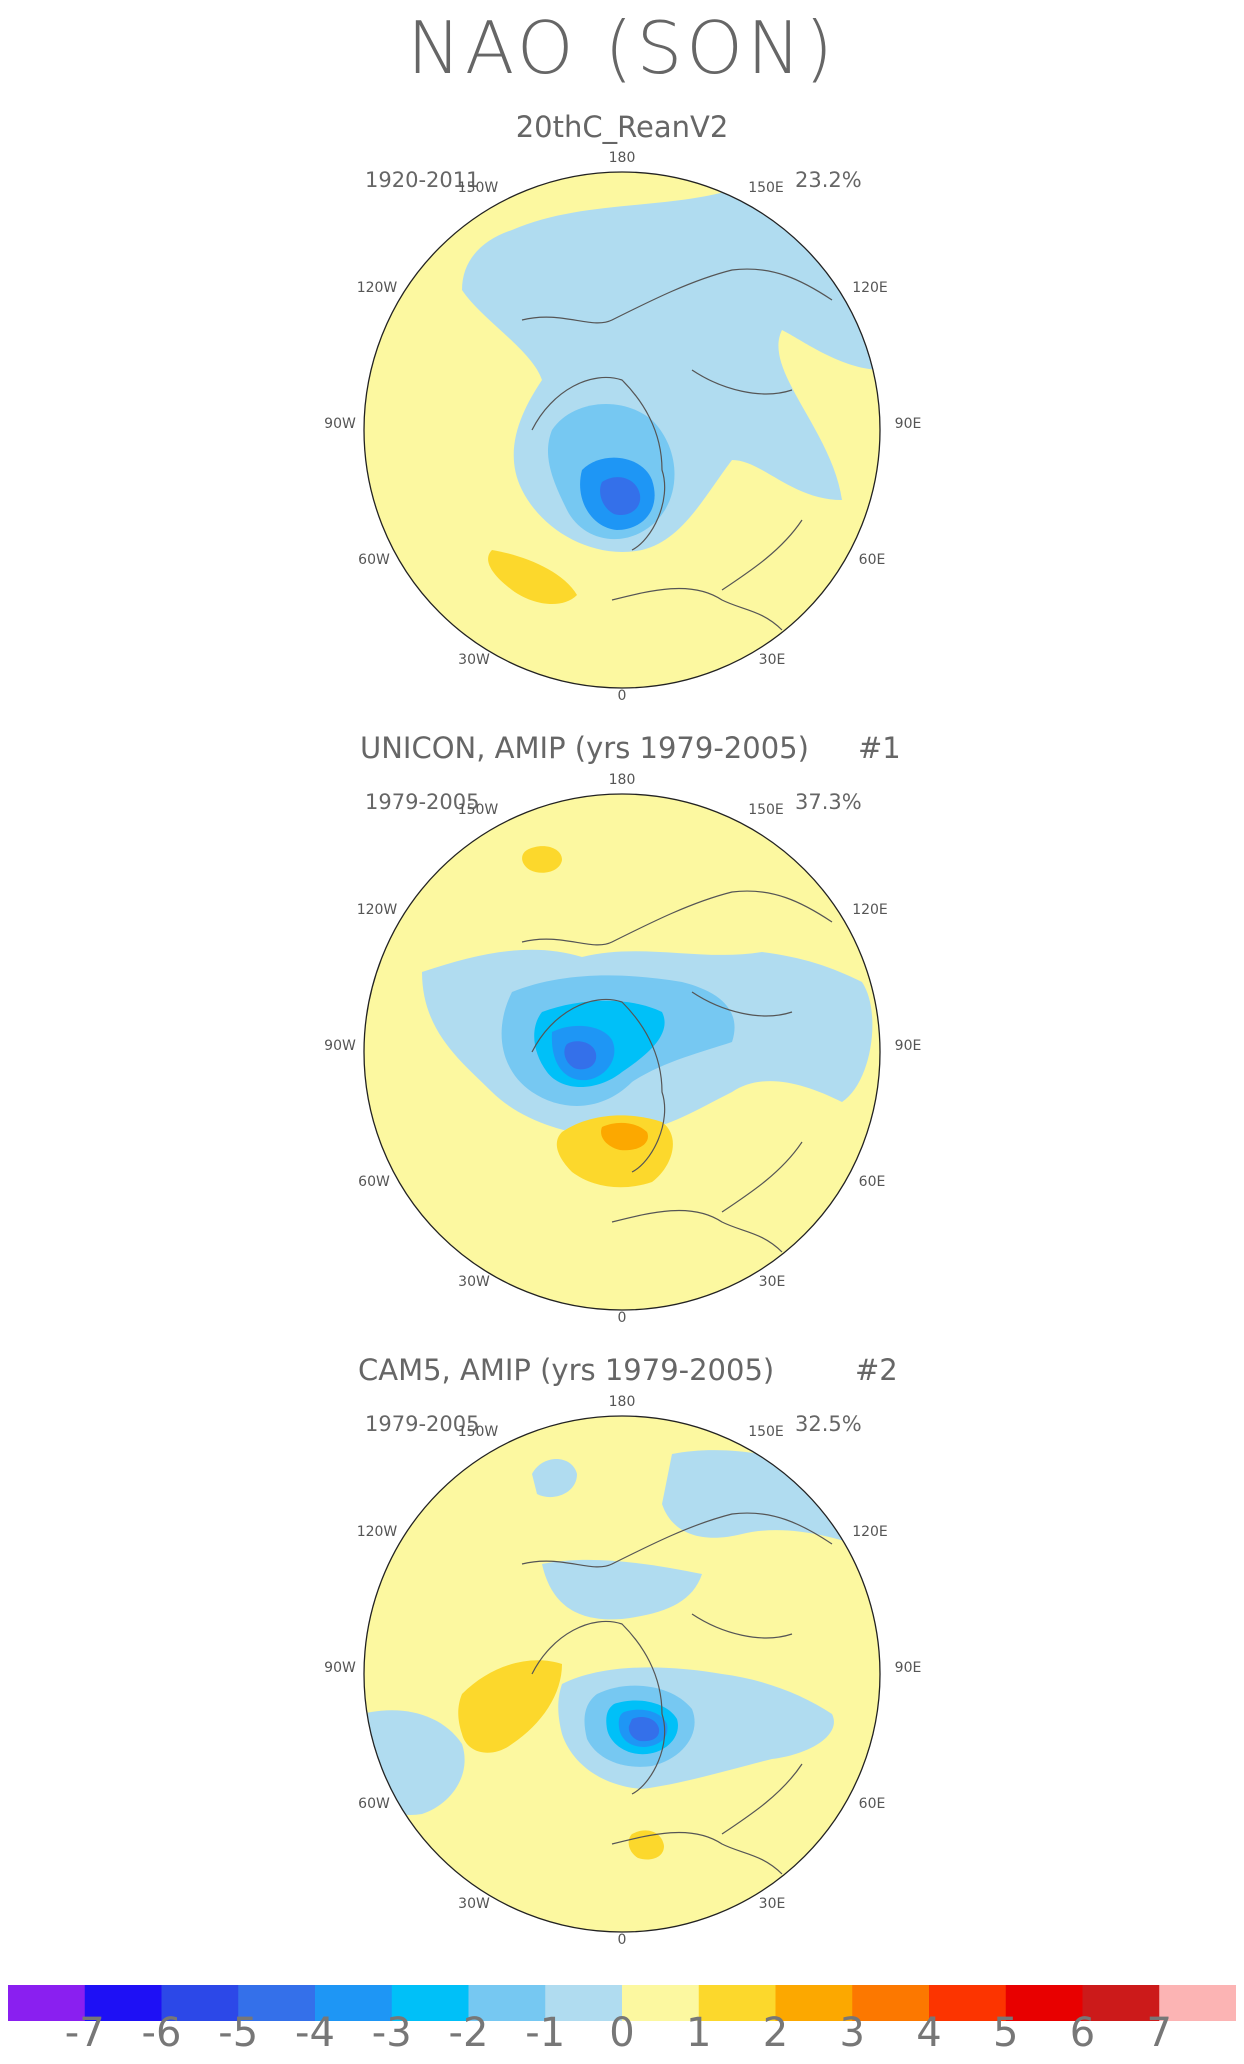 Image resolution: width=1244 pixels, height=2064 pixels. Describe the element at coordinates (1082, 2033) in the screenshot. I see `colorbar-tick-label: 6` at that location.